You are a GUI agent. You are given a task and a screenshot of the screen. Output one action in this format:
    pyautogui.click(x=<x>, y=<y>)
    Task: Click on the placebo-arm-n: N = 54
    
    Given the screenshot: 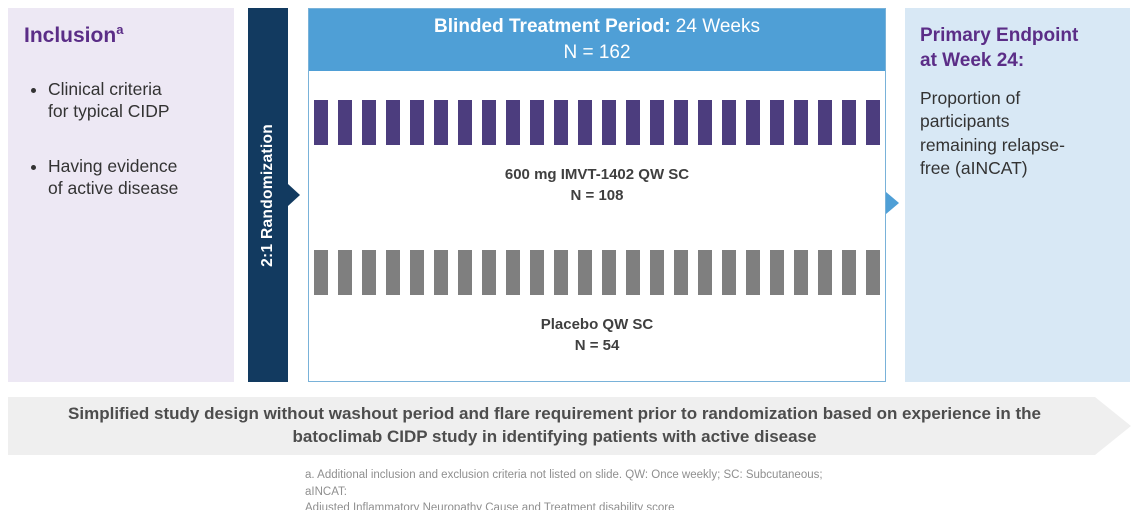 What is the action you would take?
    pyautogui.click(x=597, y=346)
    